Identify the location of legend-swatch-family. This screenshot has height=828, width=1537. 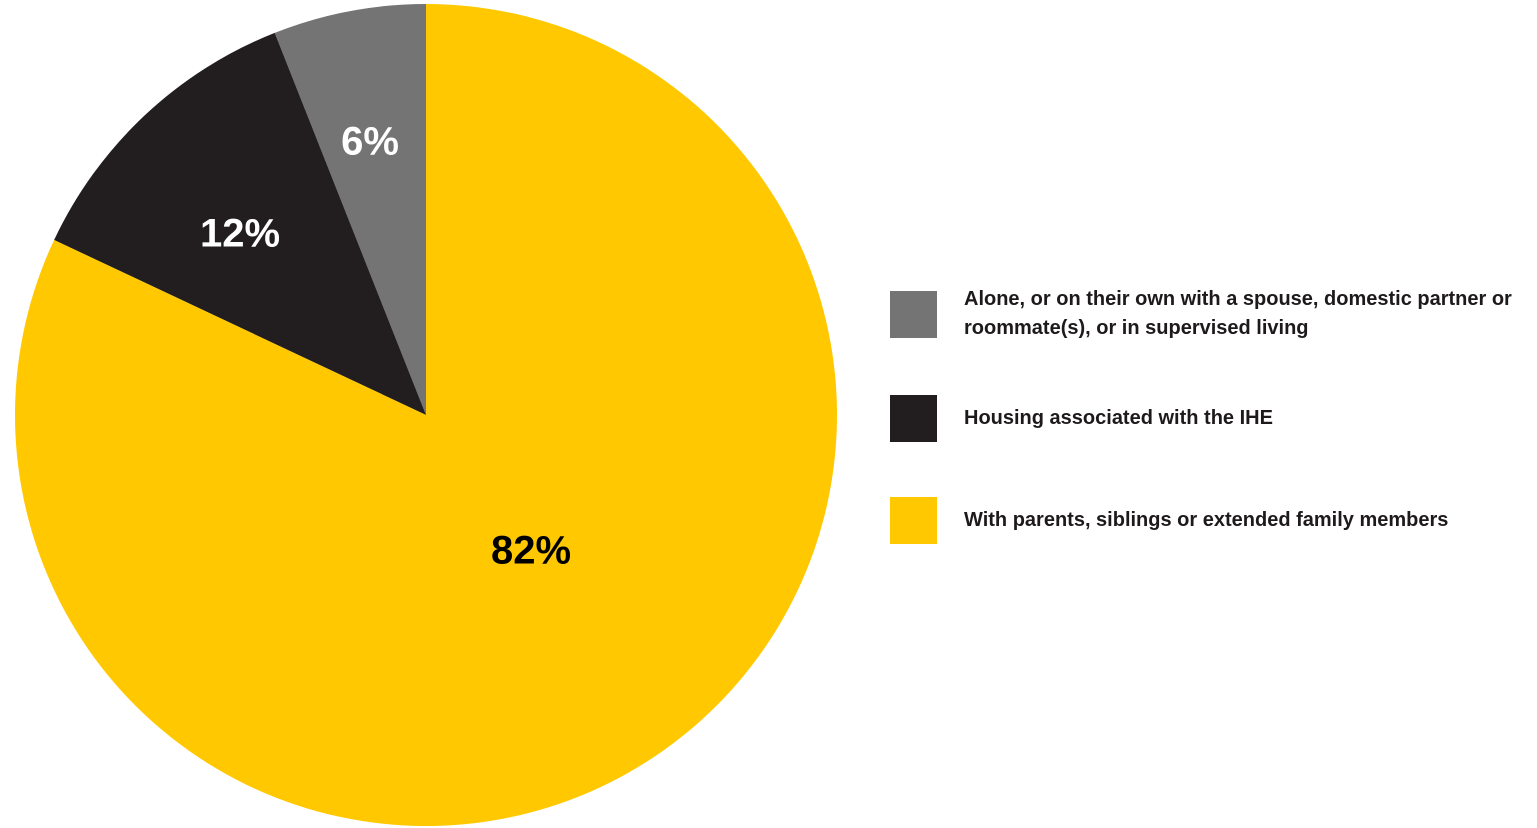
(913, 520).